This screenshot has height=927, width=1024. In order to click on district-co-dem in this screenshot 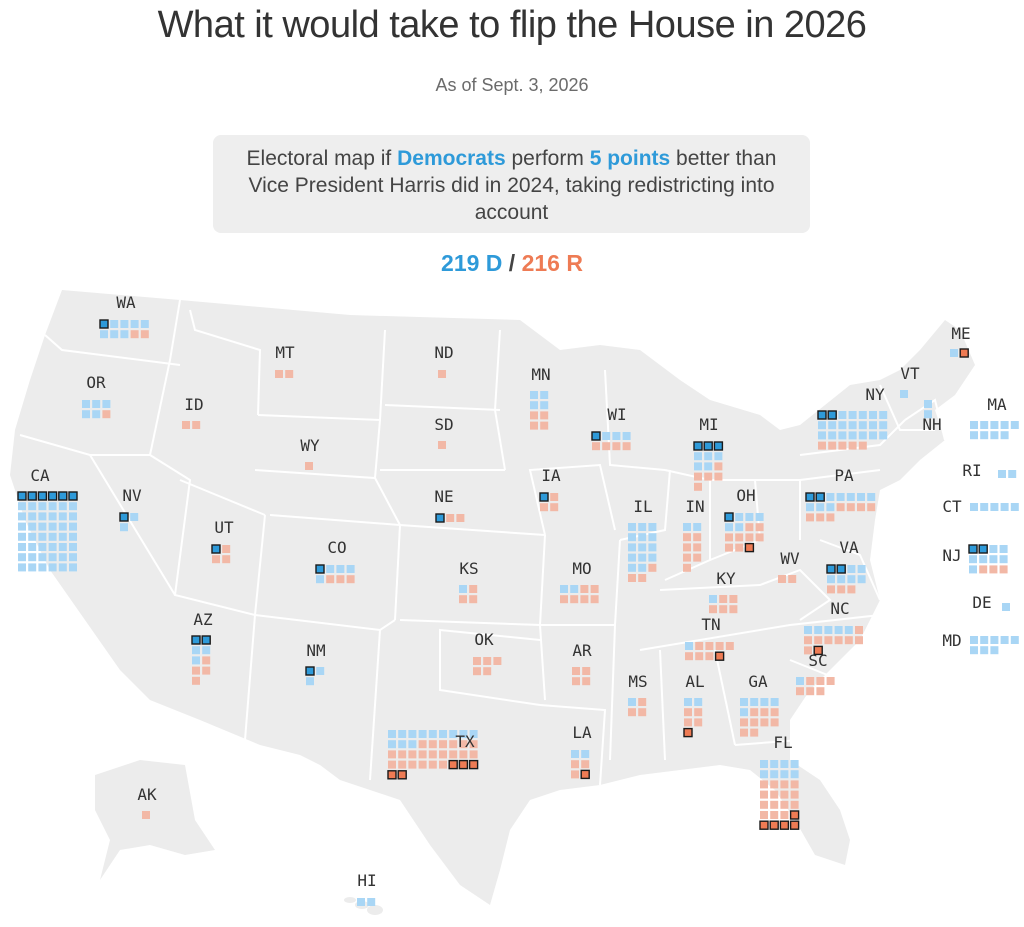, I will do `click(320, 579)`.